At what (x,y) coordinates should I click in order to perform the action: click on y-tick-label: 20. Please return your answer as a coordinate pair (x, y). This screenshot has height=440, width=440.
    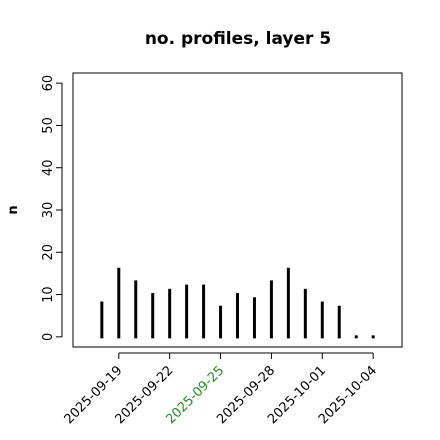
    Looking at the image, I should click on (48, 252).